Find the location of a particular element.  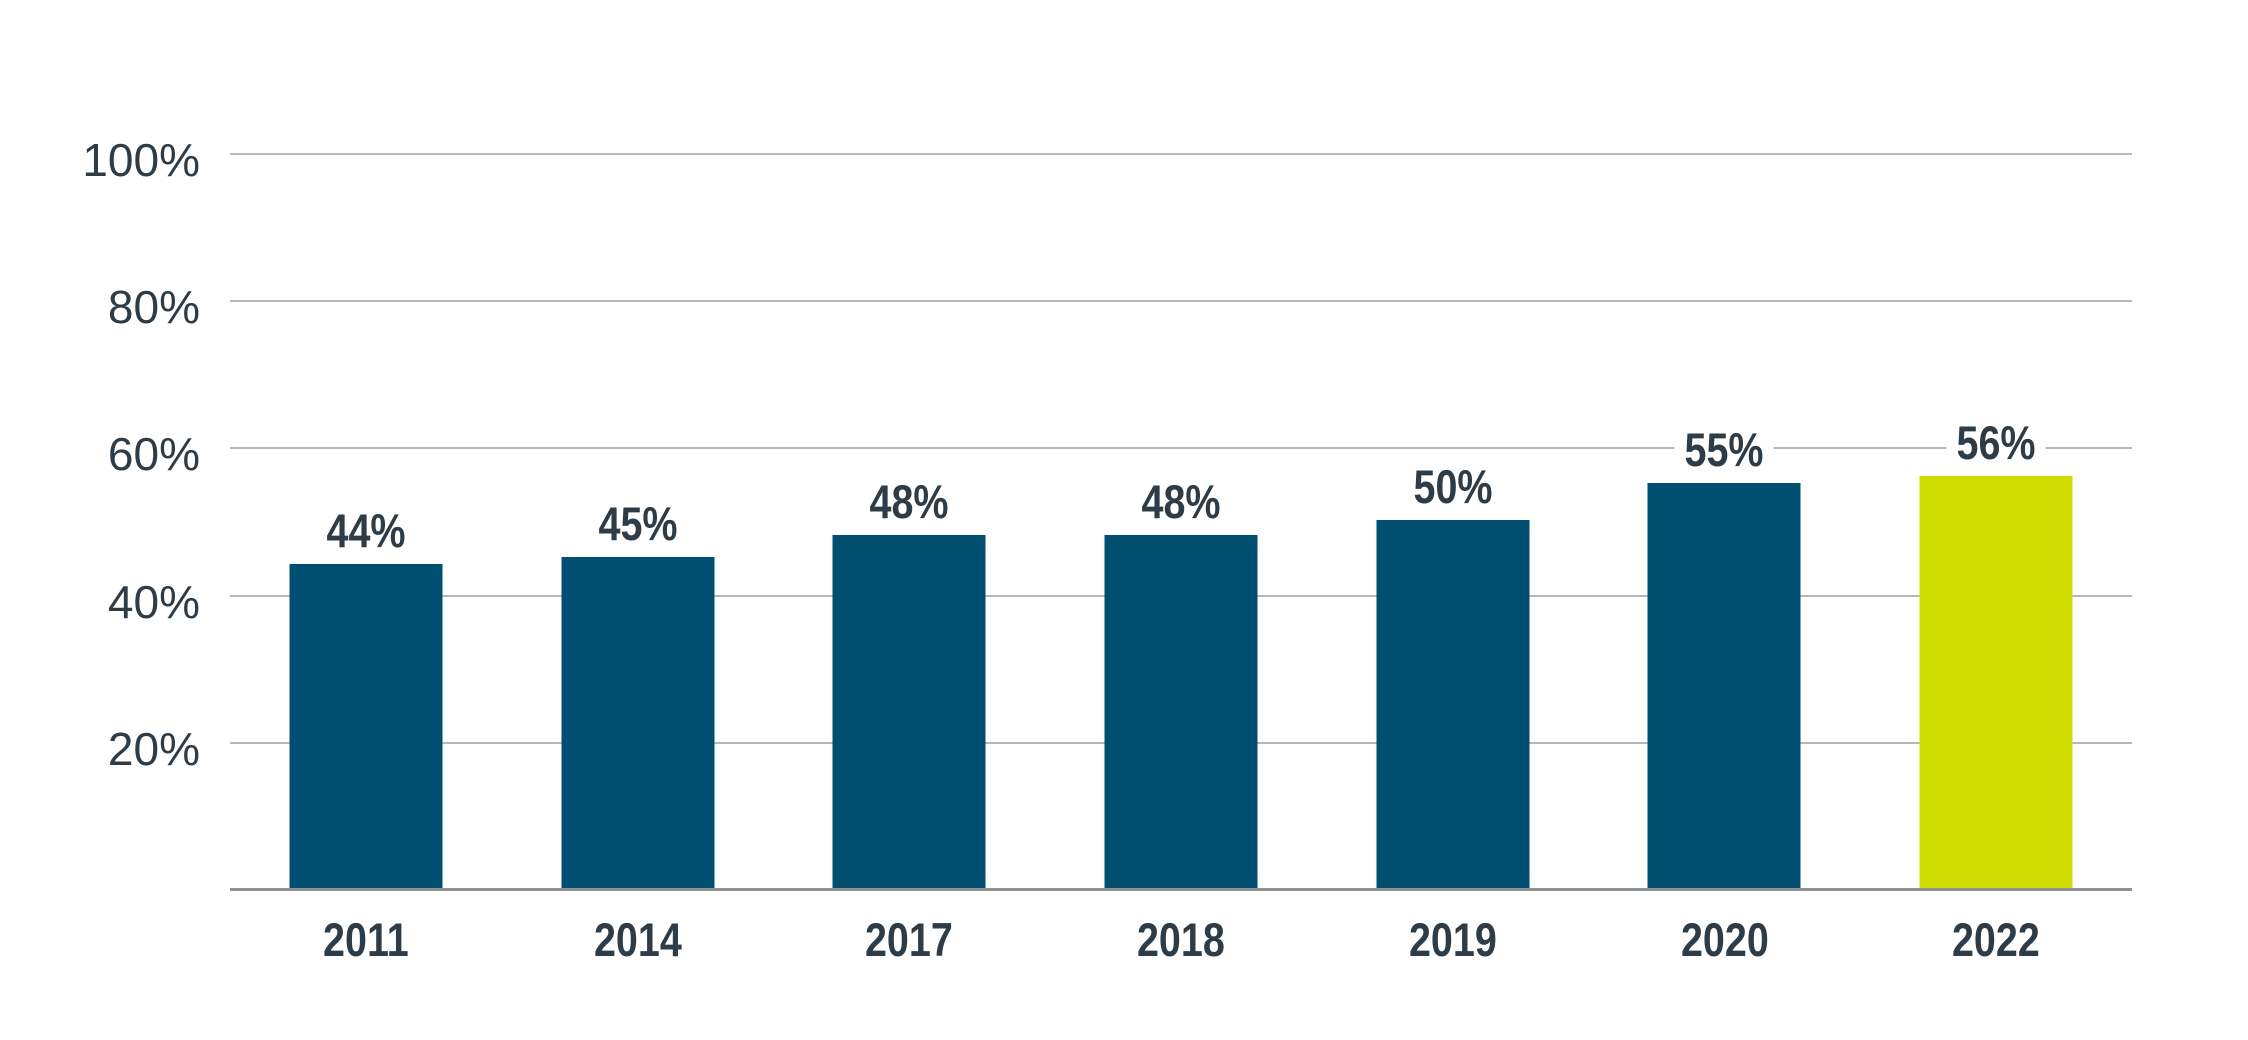

bar-group-2017: 48% 2017 is located at coordinates (909, 520).